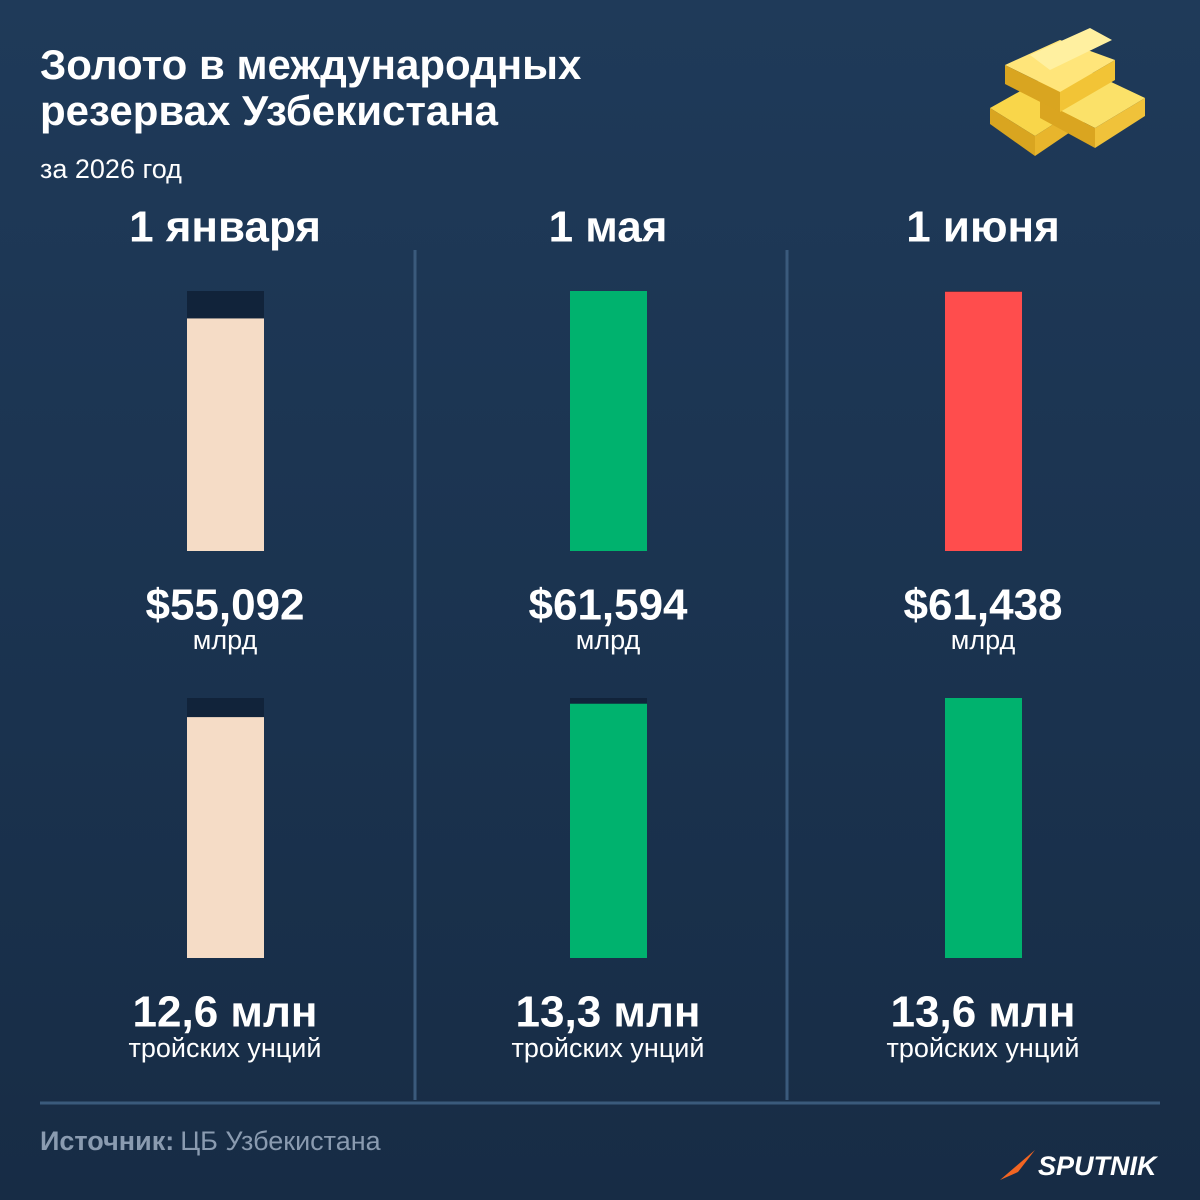 Image resolution: width=1200 pixels, height=1200 pixels. Describe the element at coordinates (1067, 92) in the screenshot. I see `gold-icon` at that location.